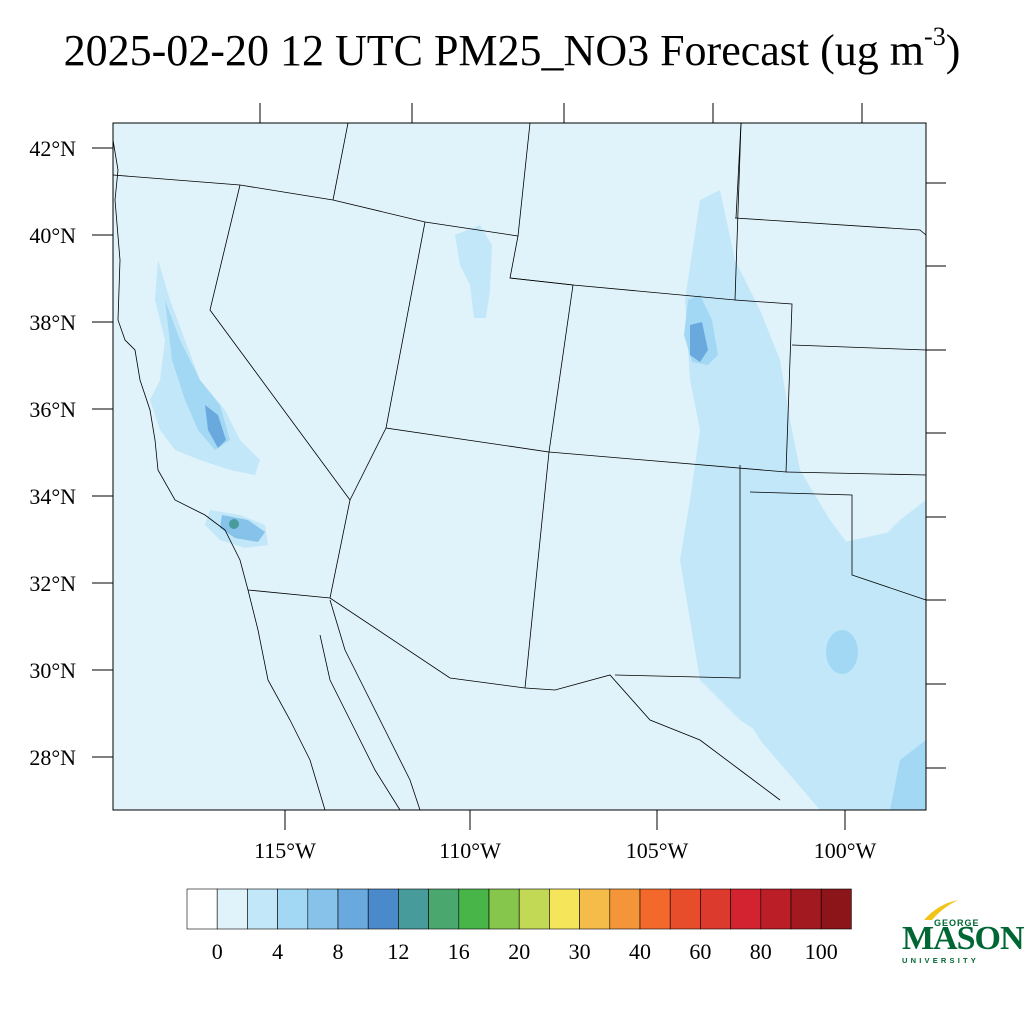 The image size is (1024, 1024). What do you see at coordinates (842, 652) in the screenshot?
I see `texas-patch` at bounding box center [842, 652].